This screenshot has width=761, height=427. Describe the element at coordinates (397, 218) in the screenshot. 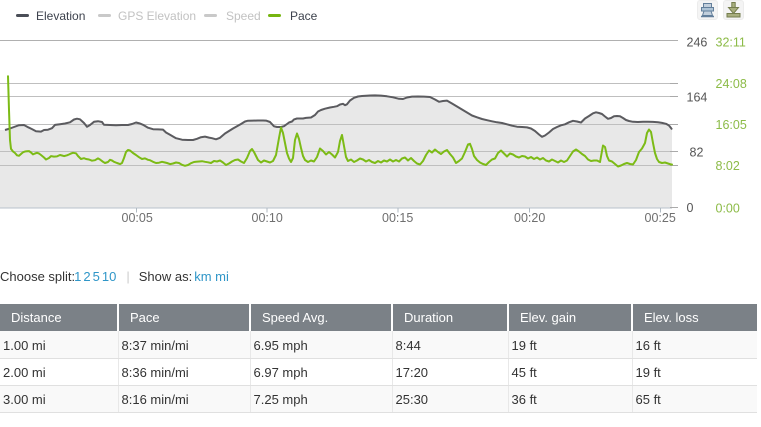

I see `svg-text: 00:15` at that location.